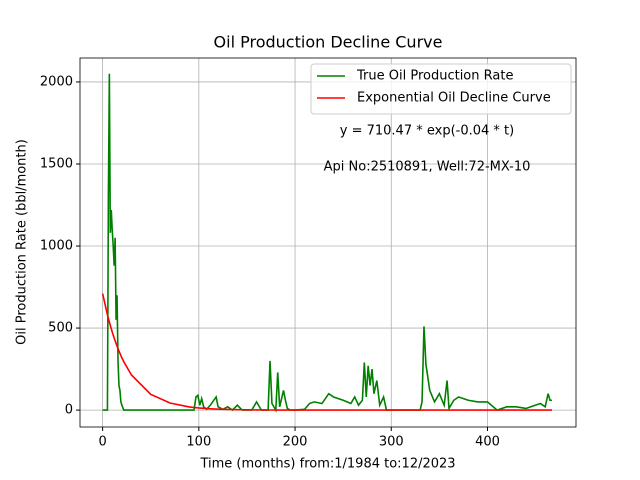 The width and height of the screenshot is (640, 480). What do you see at coordinates (434, 76) in the screenshot?
I see `legend-label: True Oil Production Rate` at bounding box center [434, 76].